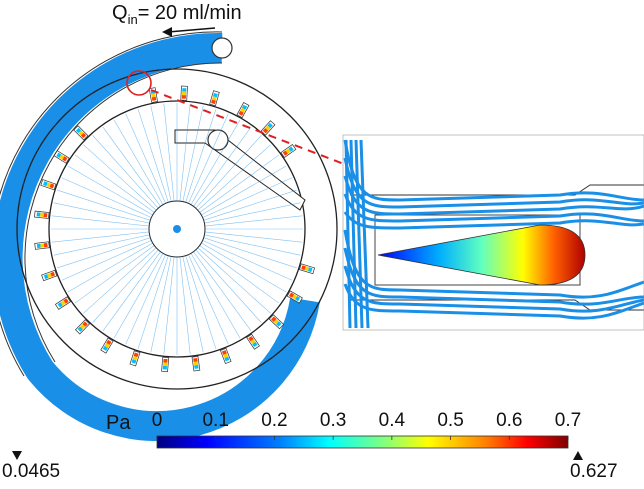  I want to click on colorbar-tick-label: 0.4, so click(392, 420).